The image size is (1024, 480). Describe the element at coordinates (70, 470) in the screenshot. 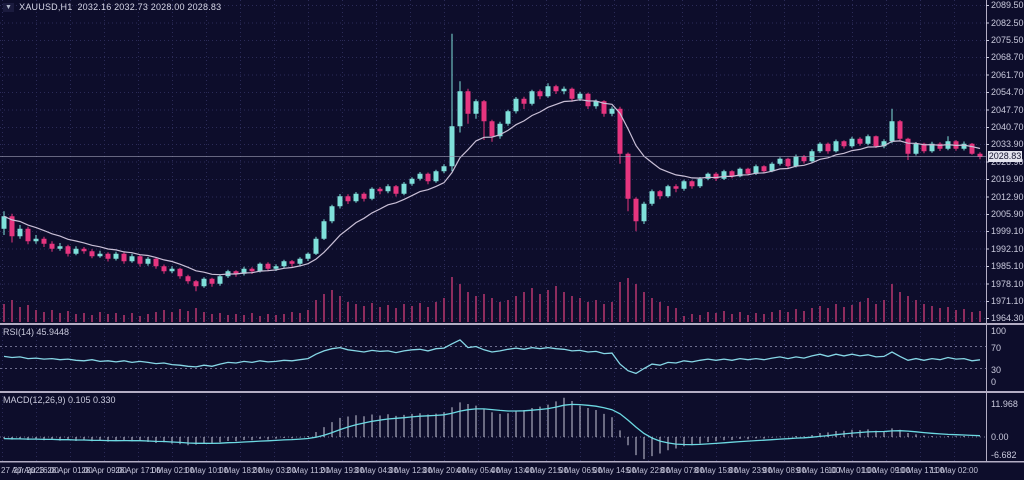

I see `time-axis-label: 28 Apr 01:00` at that location.